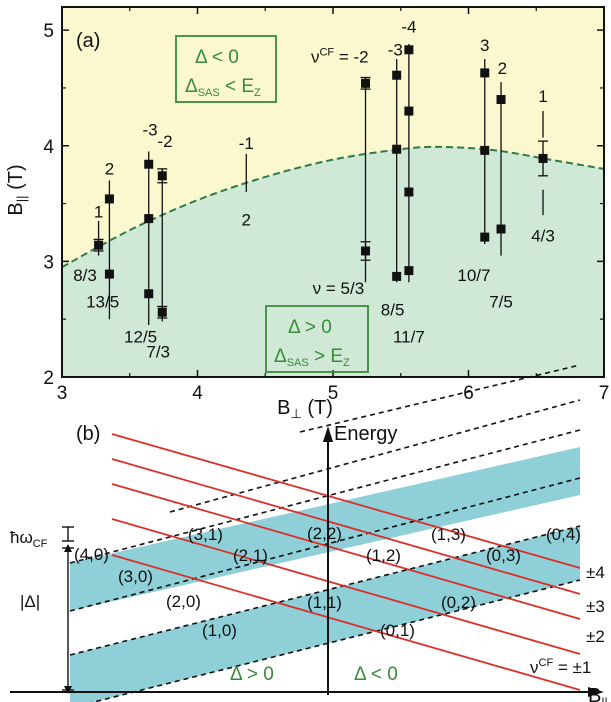 The width and height of the screenshot is (611, 702). What do you see at coordinates (604, 393) in the screenshot?
I see `x-tick-label: 7` at bounding box center [604, 393].